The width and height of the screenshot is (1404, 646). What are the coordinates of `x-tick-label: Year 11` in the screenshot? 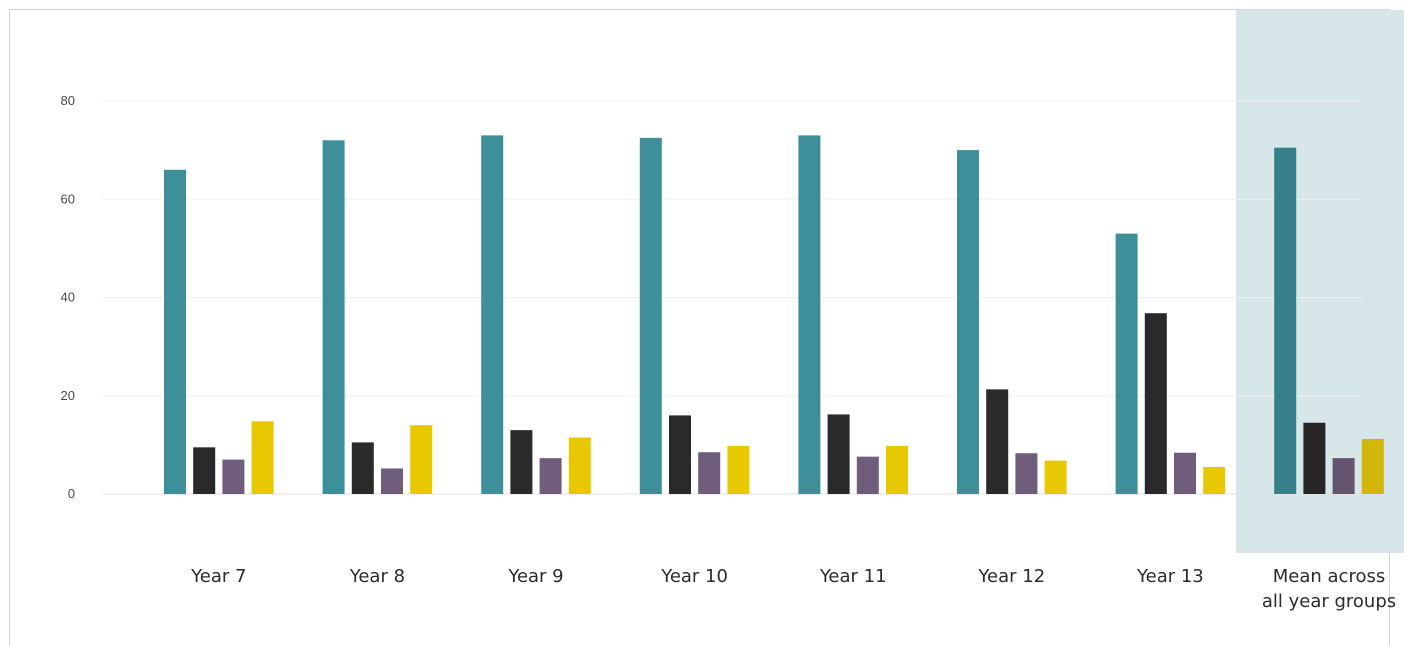 It's located at (853, 576).